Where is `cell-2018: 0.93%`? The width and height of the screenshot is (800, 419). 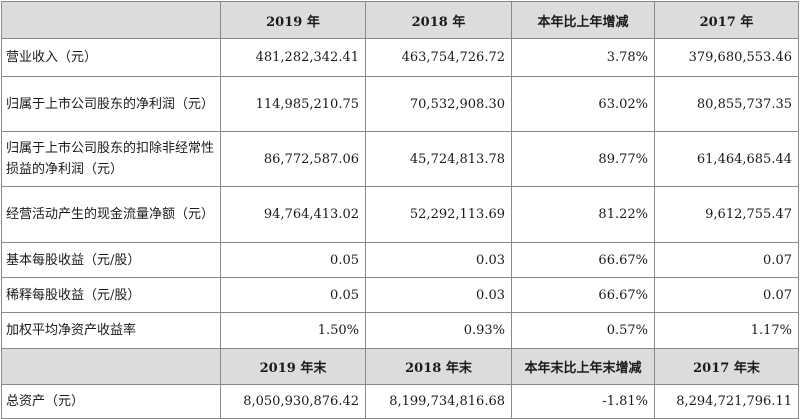 cell-2018: 0.93% is located at coordinates (438, 330).